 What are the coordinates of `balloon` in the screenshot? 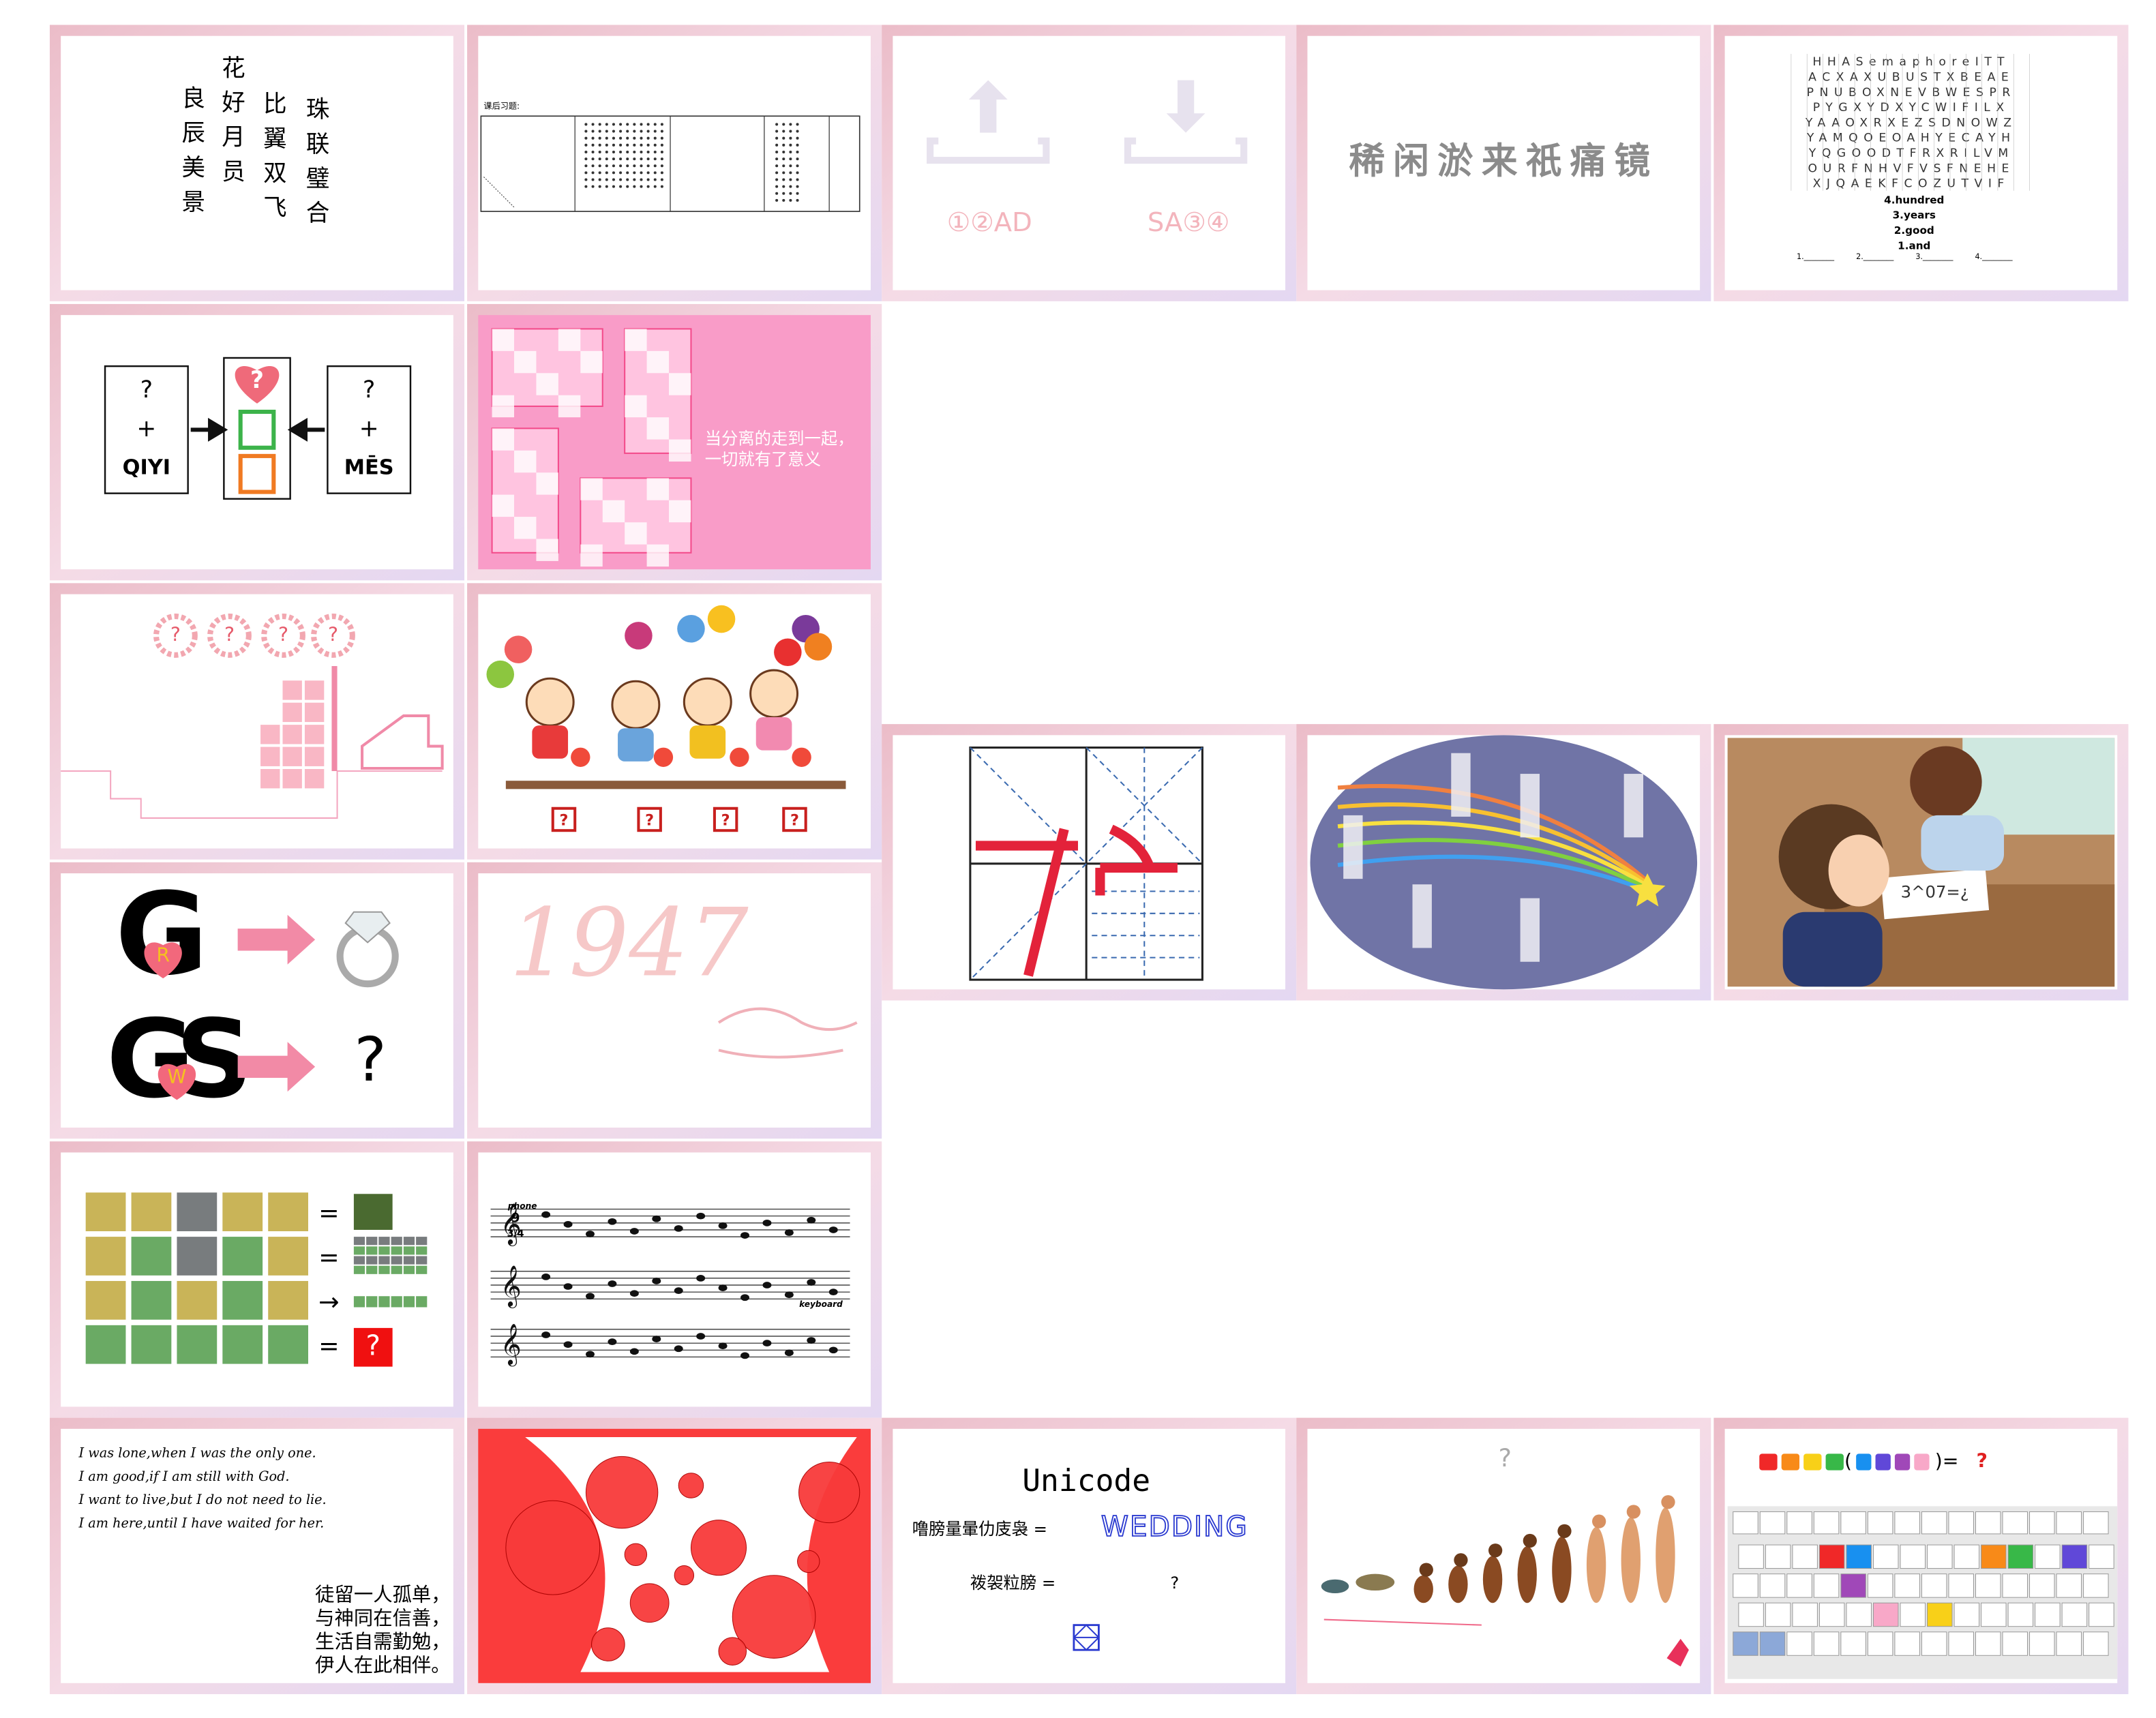 It's located at (518, 649).